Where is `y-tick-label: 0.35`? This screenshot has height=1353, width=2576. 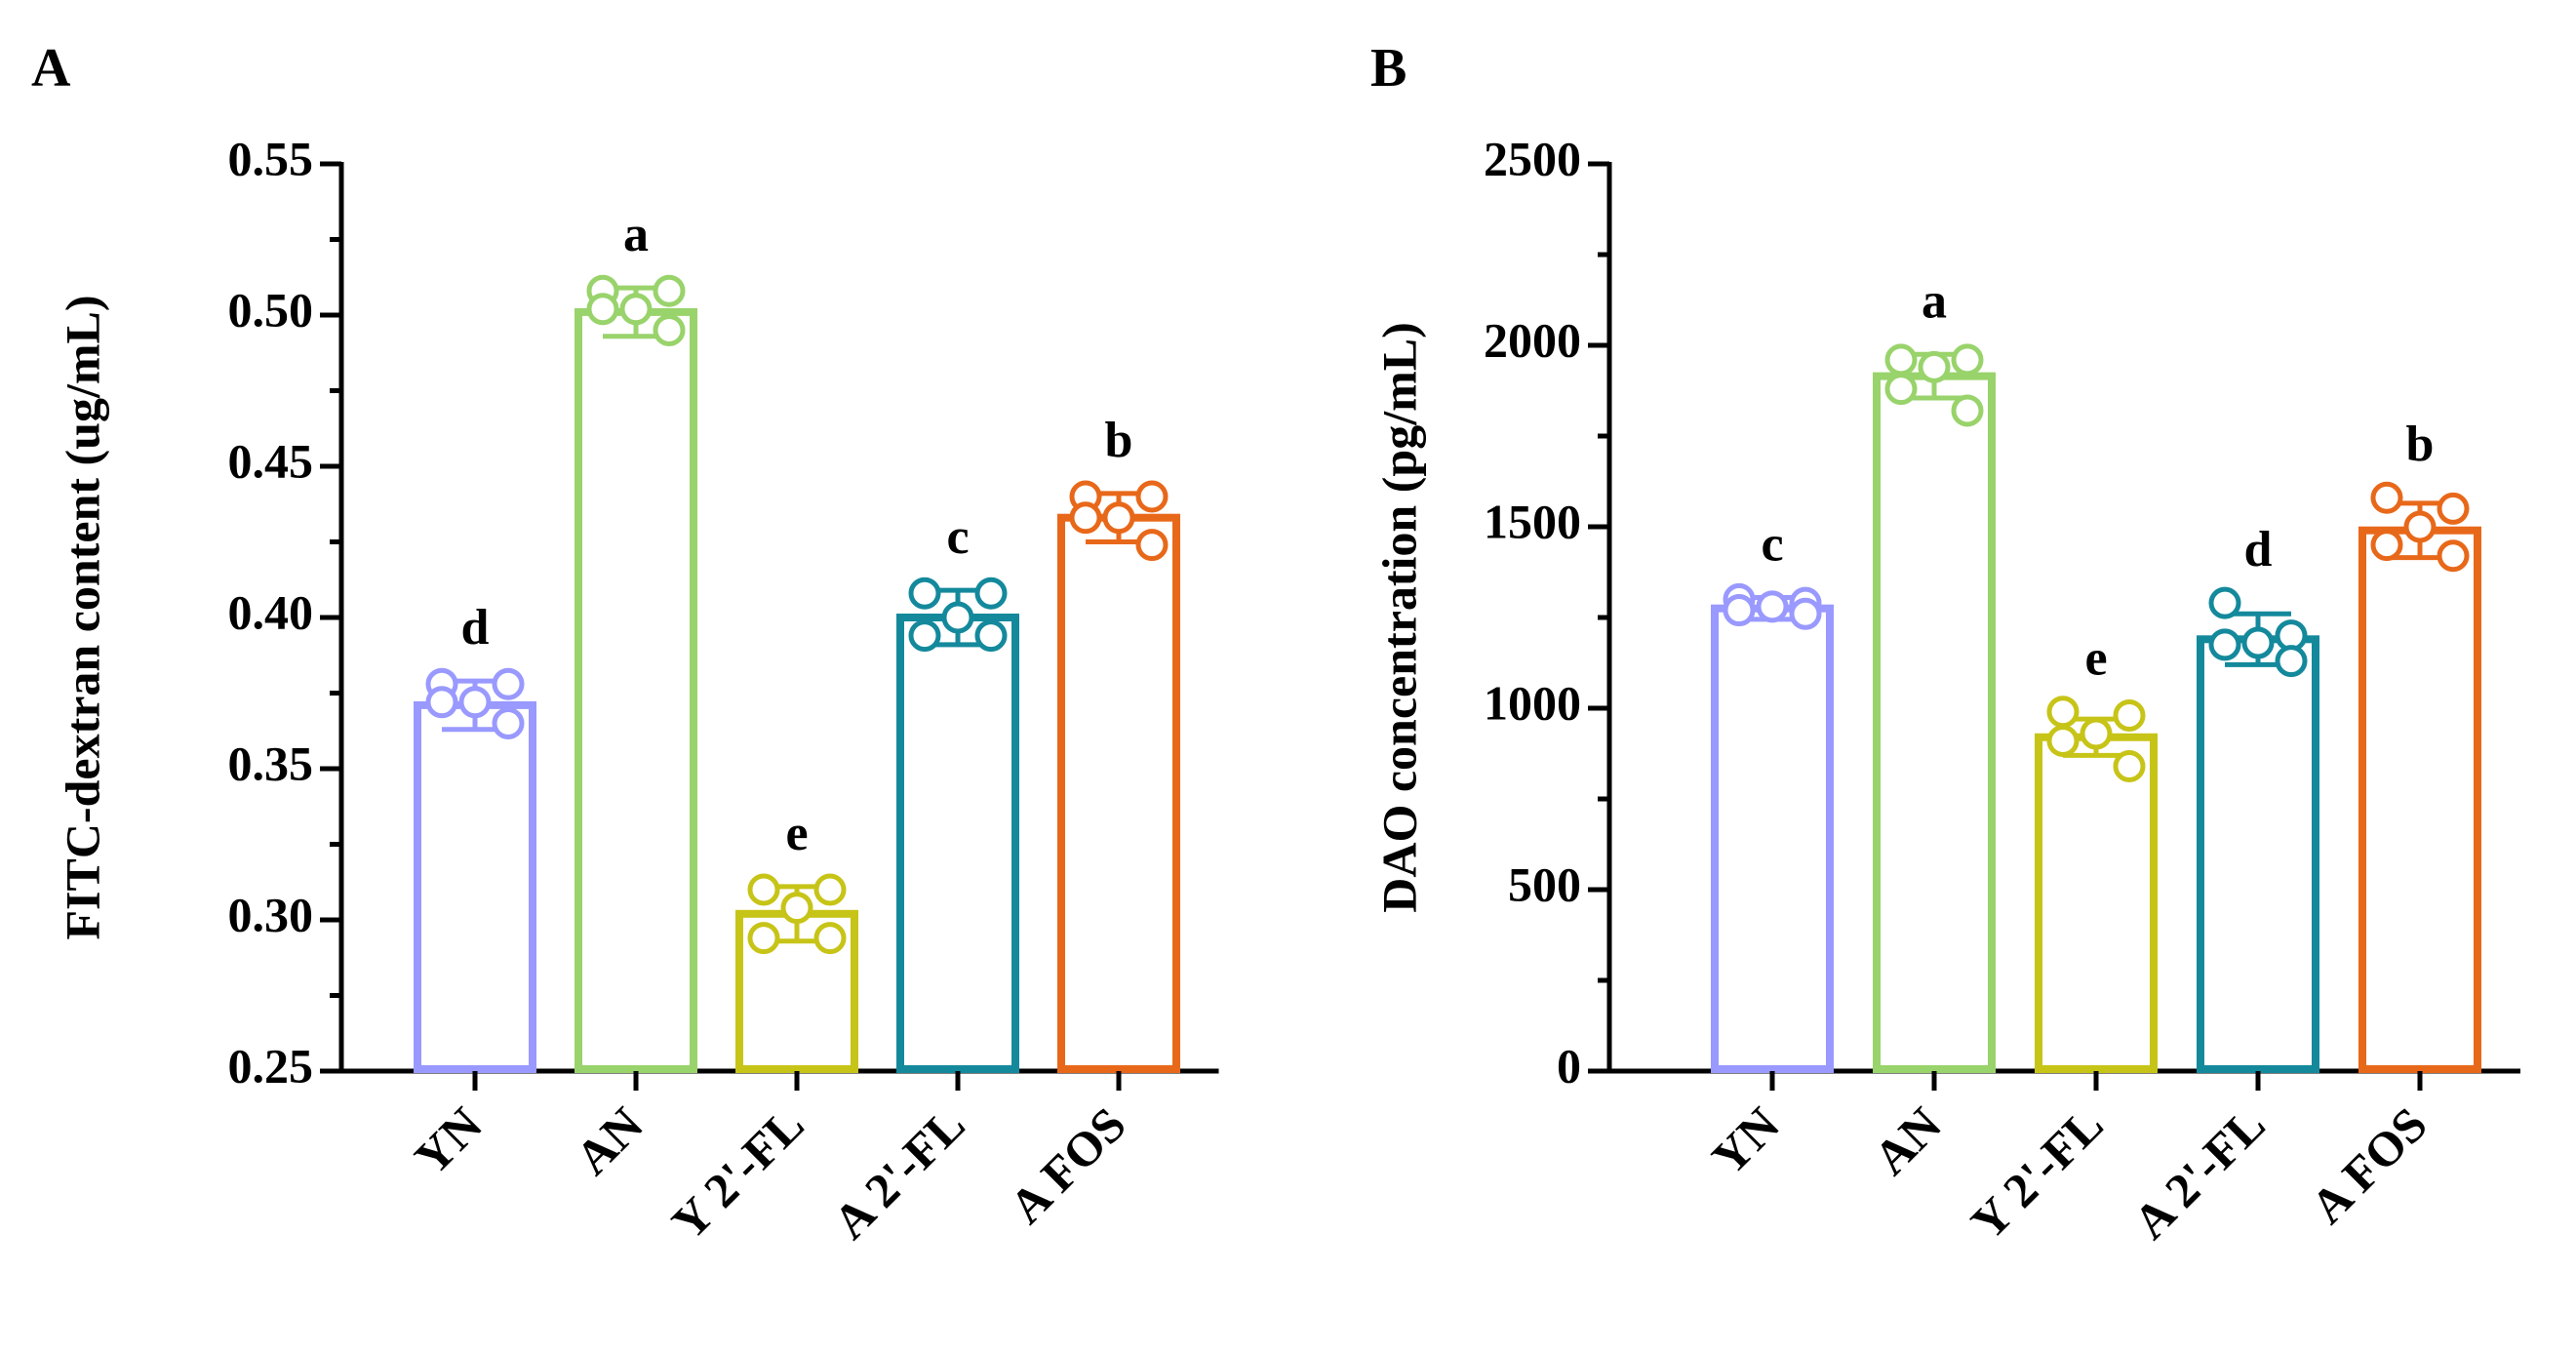 y-tick-label: 0.35 is located at coordinates (271, 763).